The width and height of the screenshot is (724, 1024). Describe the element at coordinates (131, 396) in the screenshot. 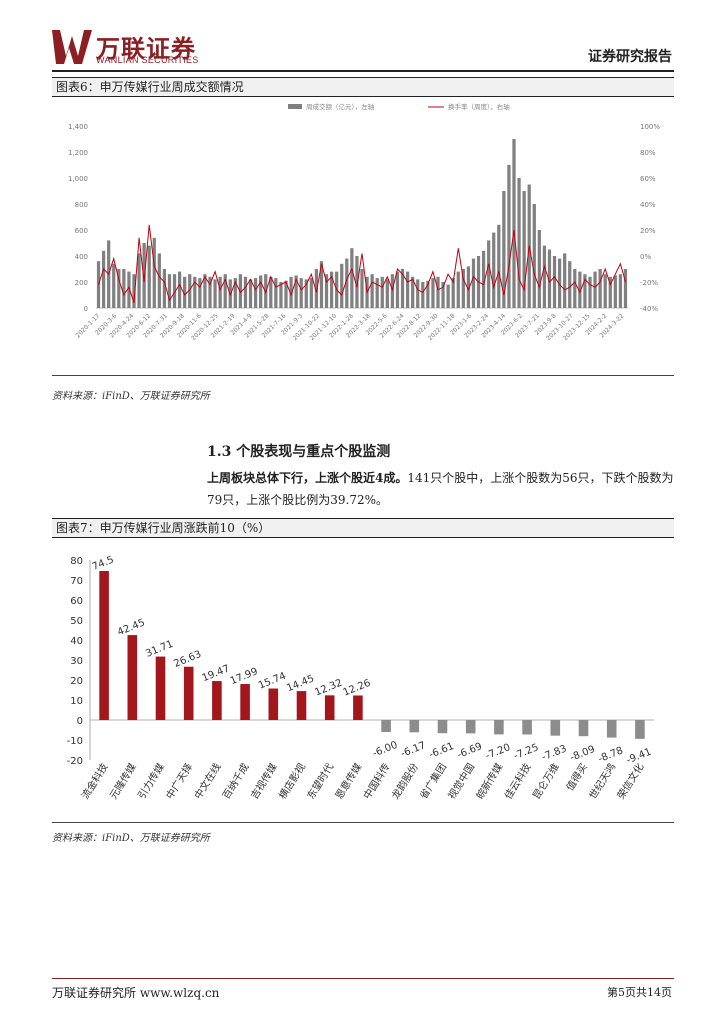

I see `figure6-source: 资料来源：iFinD、万联证券研究所` at that location.